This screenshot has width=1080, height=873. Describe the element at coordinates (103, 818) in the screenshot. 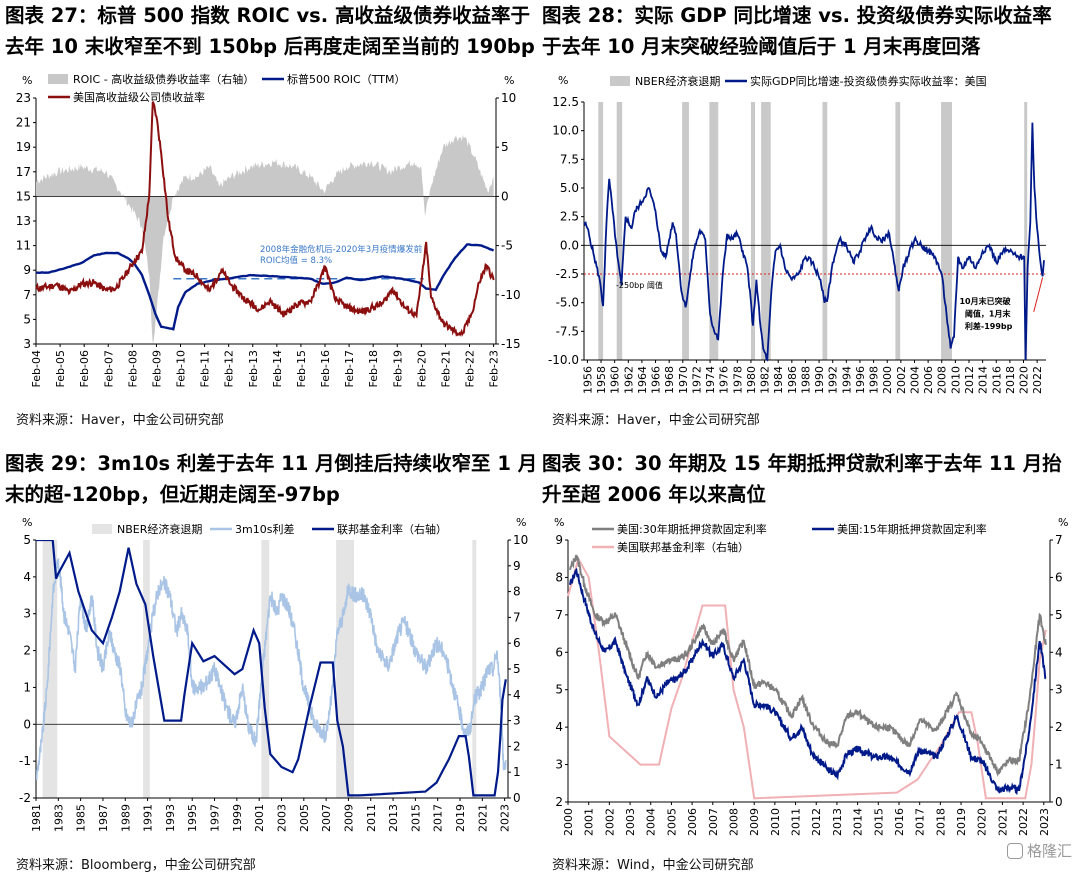

I see `x-tick-label: 1987` at that location.